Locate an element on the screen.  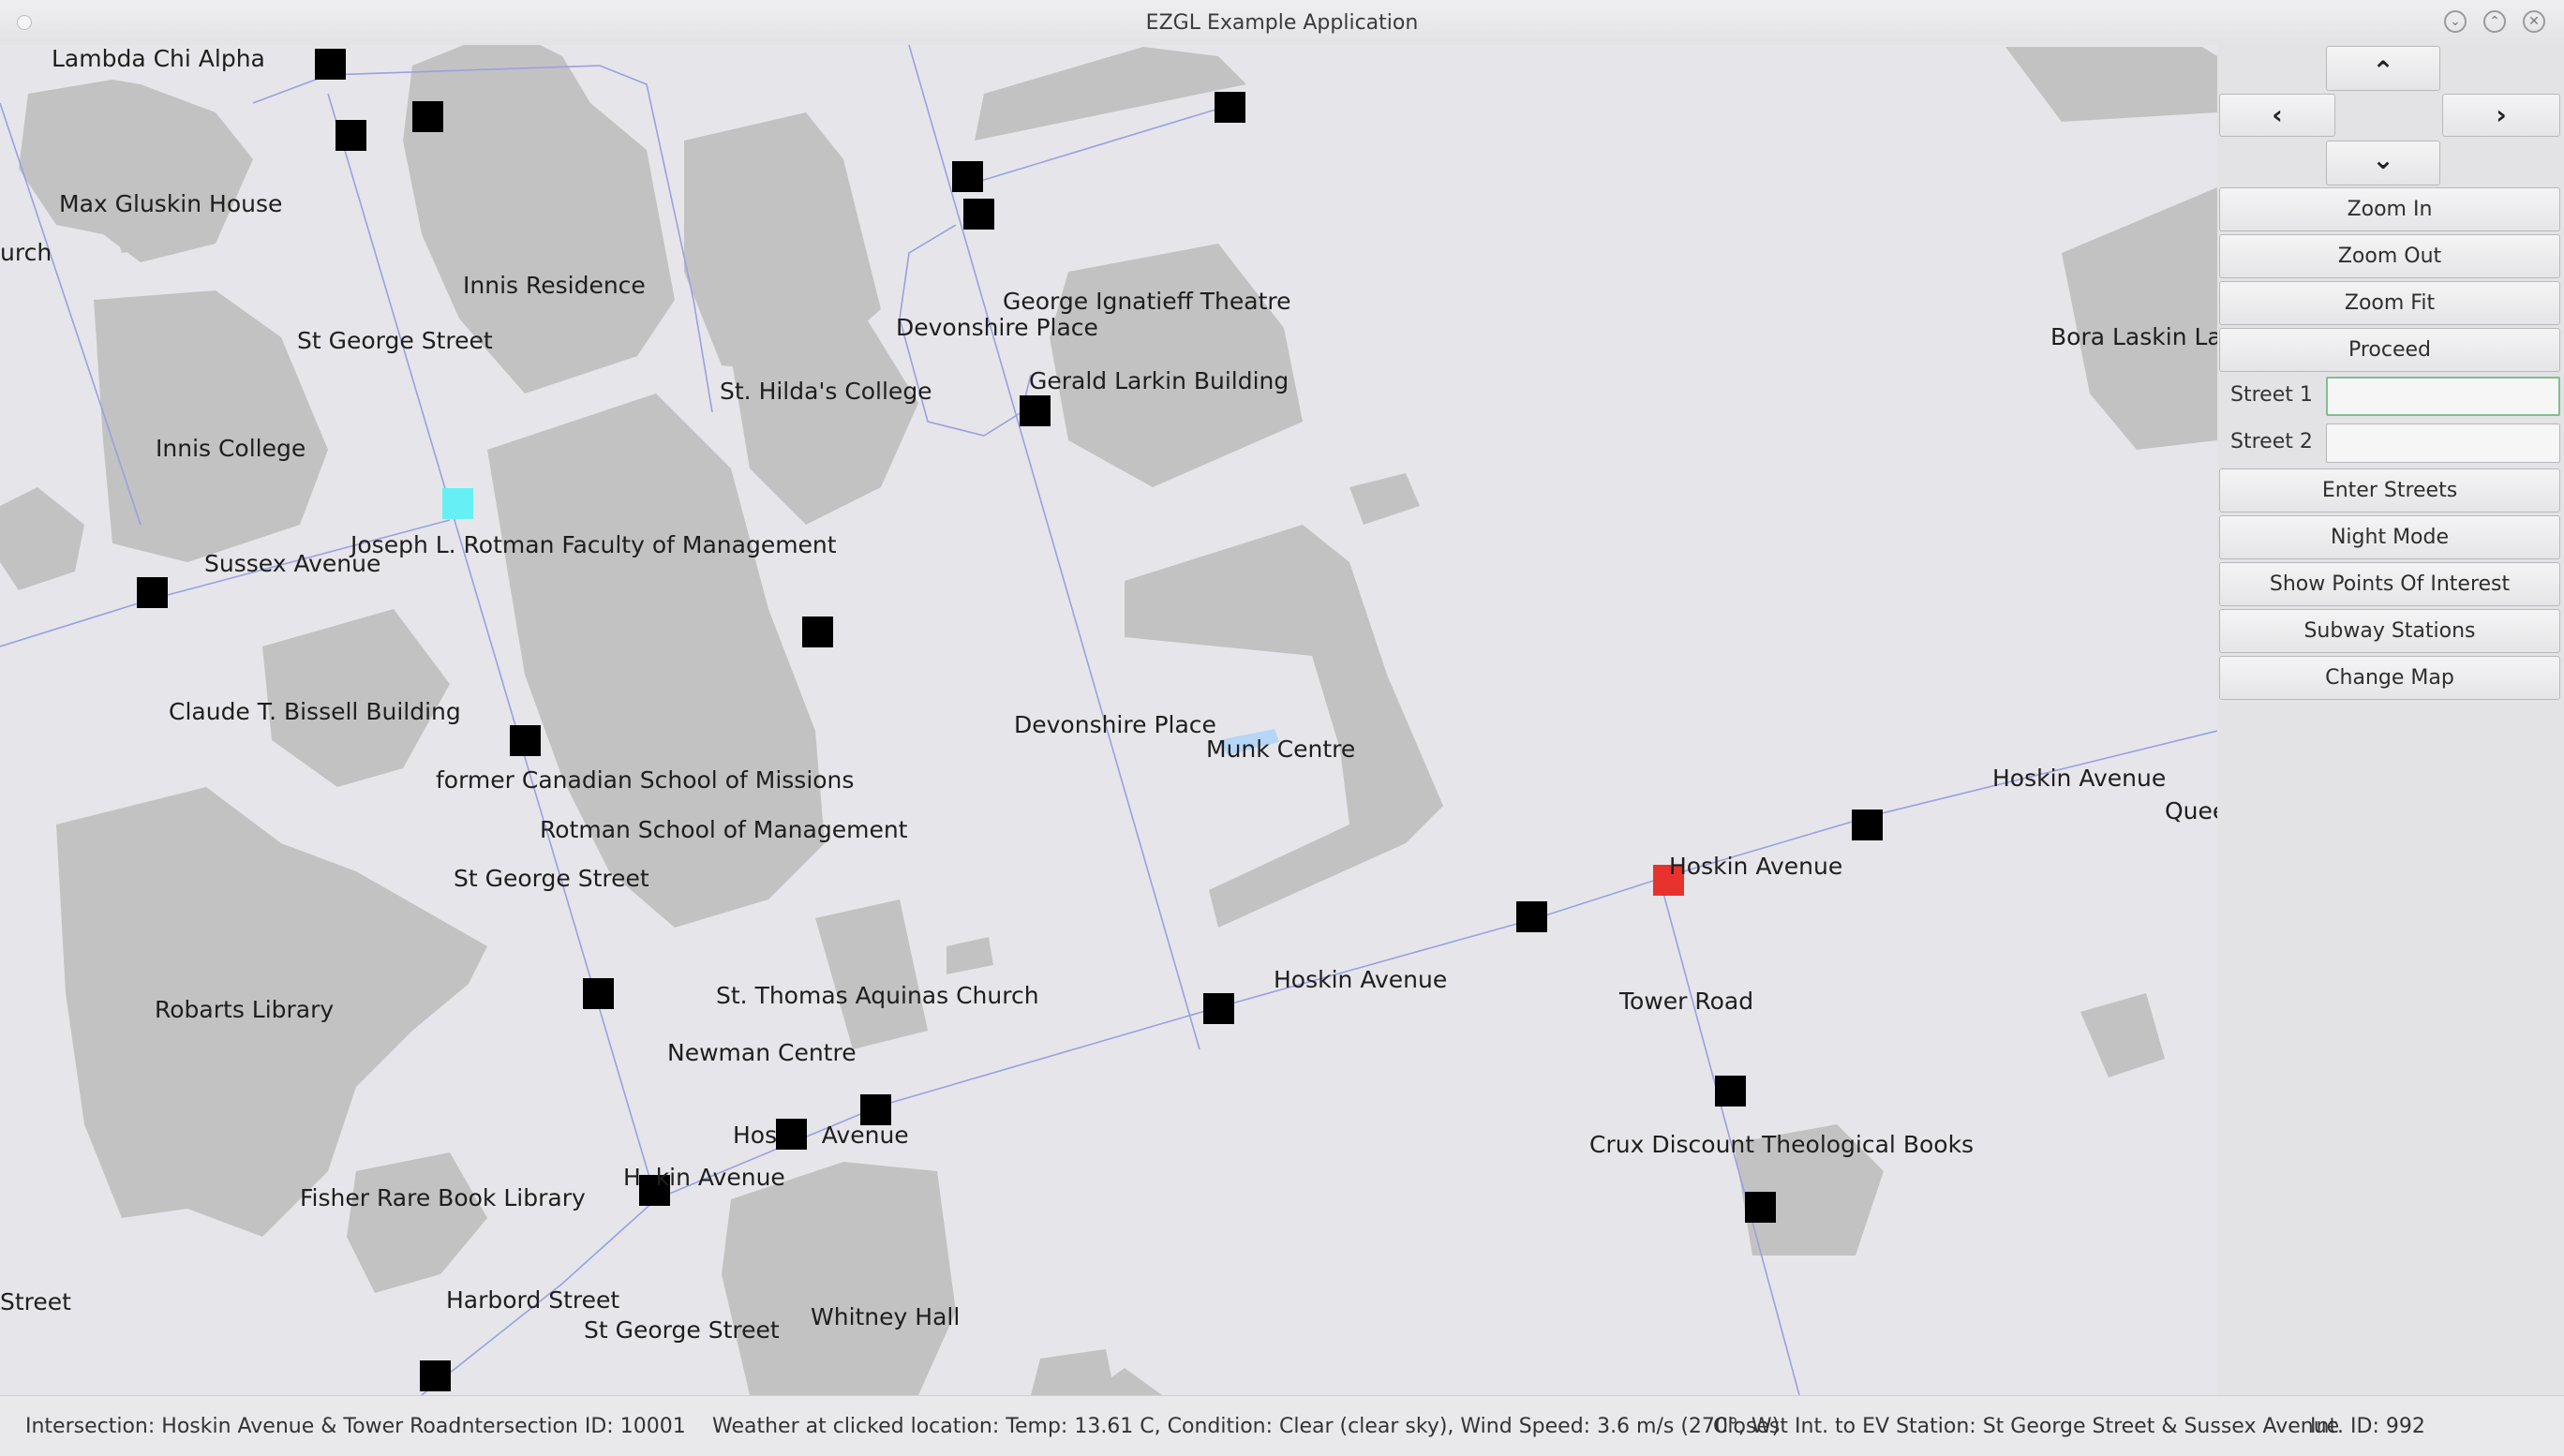
zoom-in-button: Zoom In is located at coordinates (2389, 209).